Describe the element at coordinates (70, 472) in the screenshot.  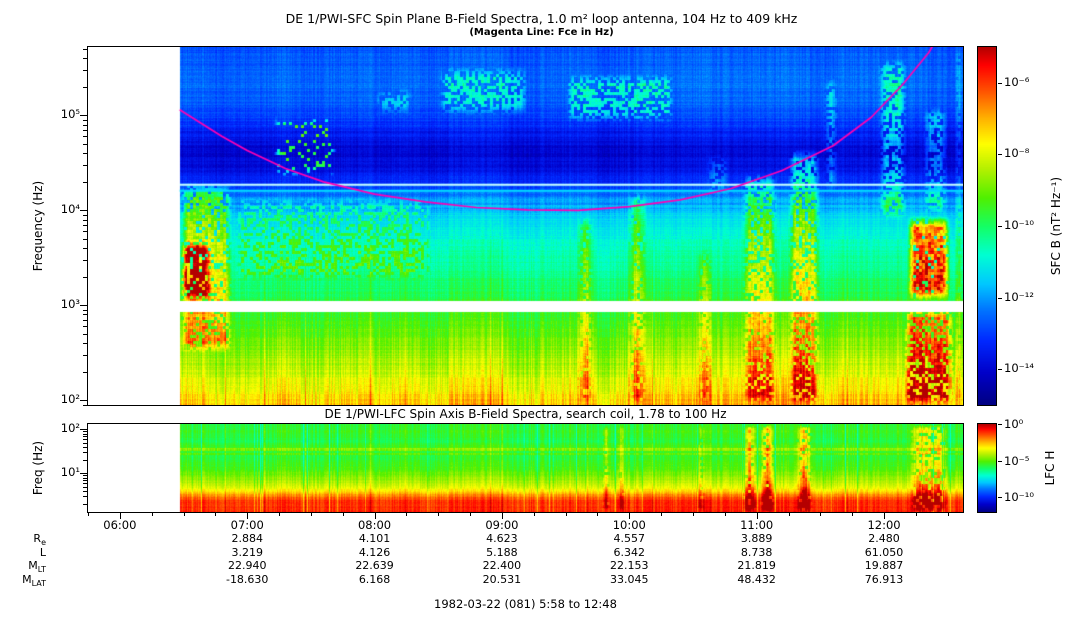
I see `lfc-y-tick-label: 10¹` at that location.